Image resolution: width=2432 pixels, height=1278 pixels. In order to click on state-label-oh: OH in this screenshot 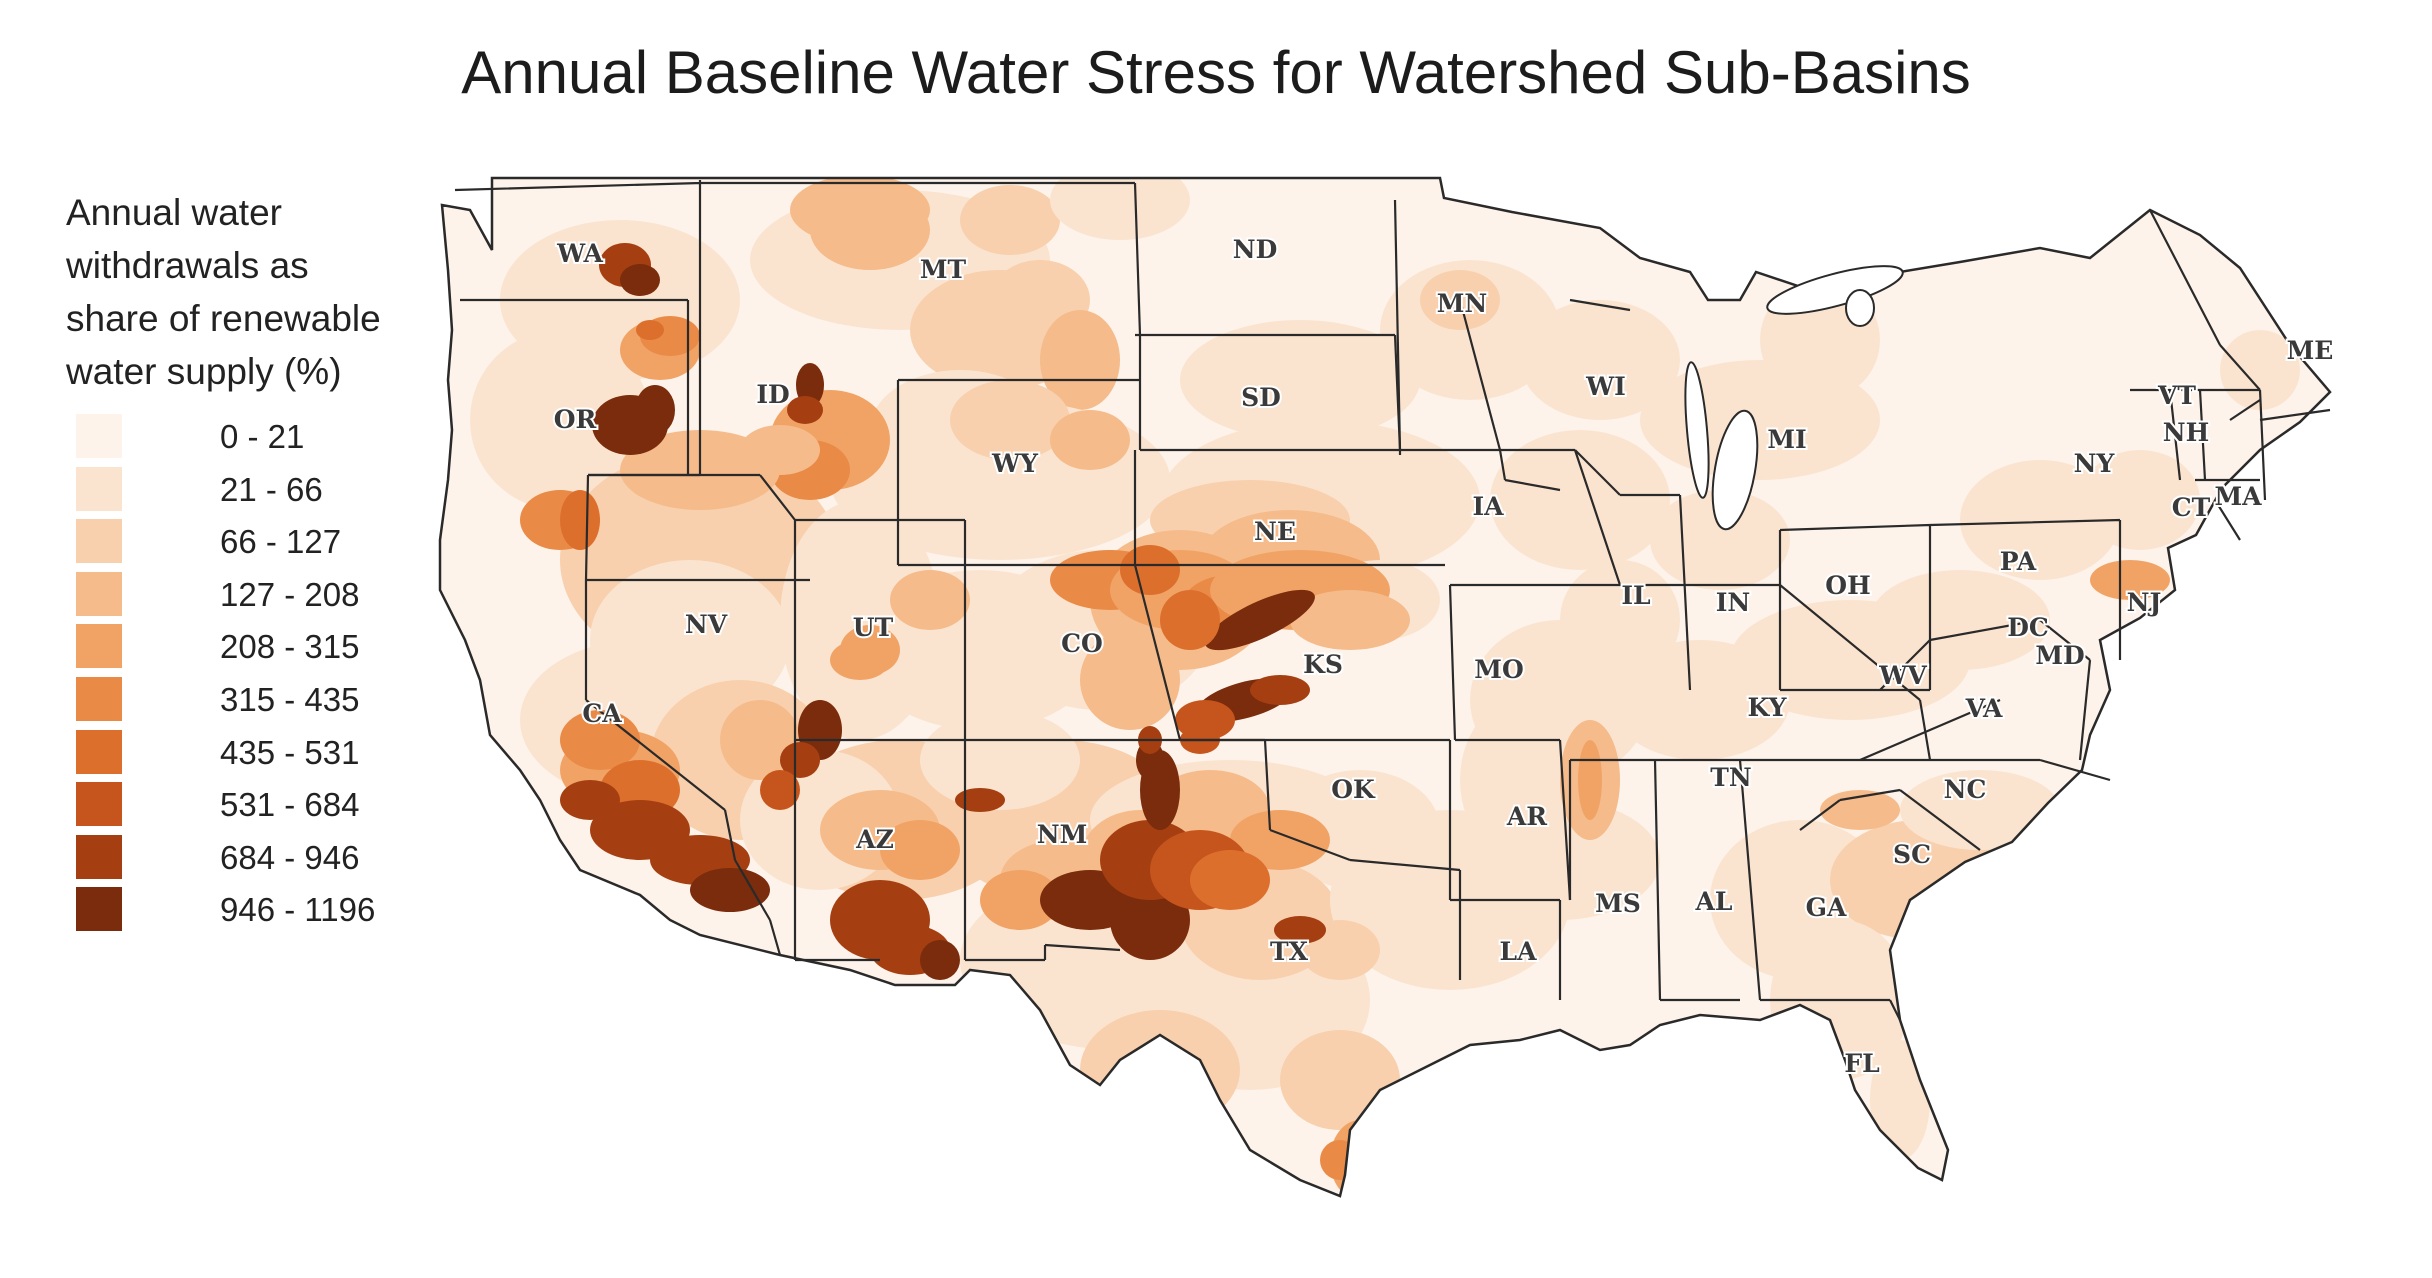, I will do `click(1847, 585)`.